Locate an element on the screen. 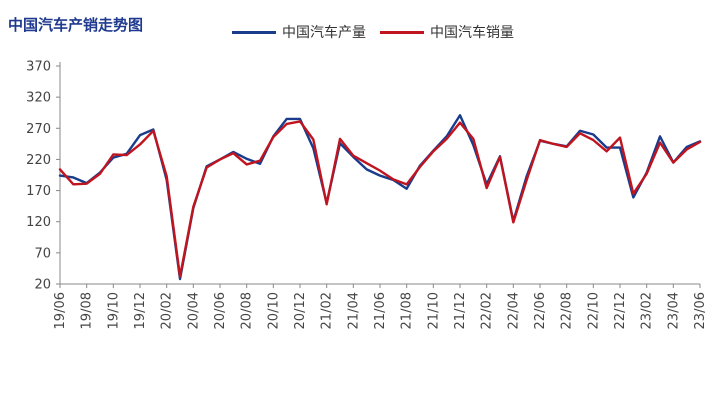 Image resolution: width=720 pixels, height=406 pixels. x-tick-label: 20/08 is located at coordinates (247, 310).